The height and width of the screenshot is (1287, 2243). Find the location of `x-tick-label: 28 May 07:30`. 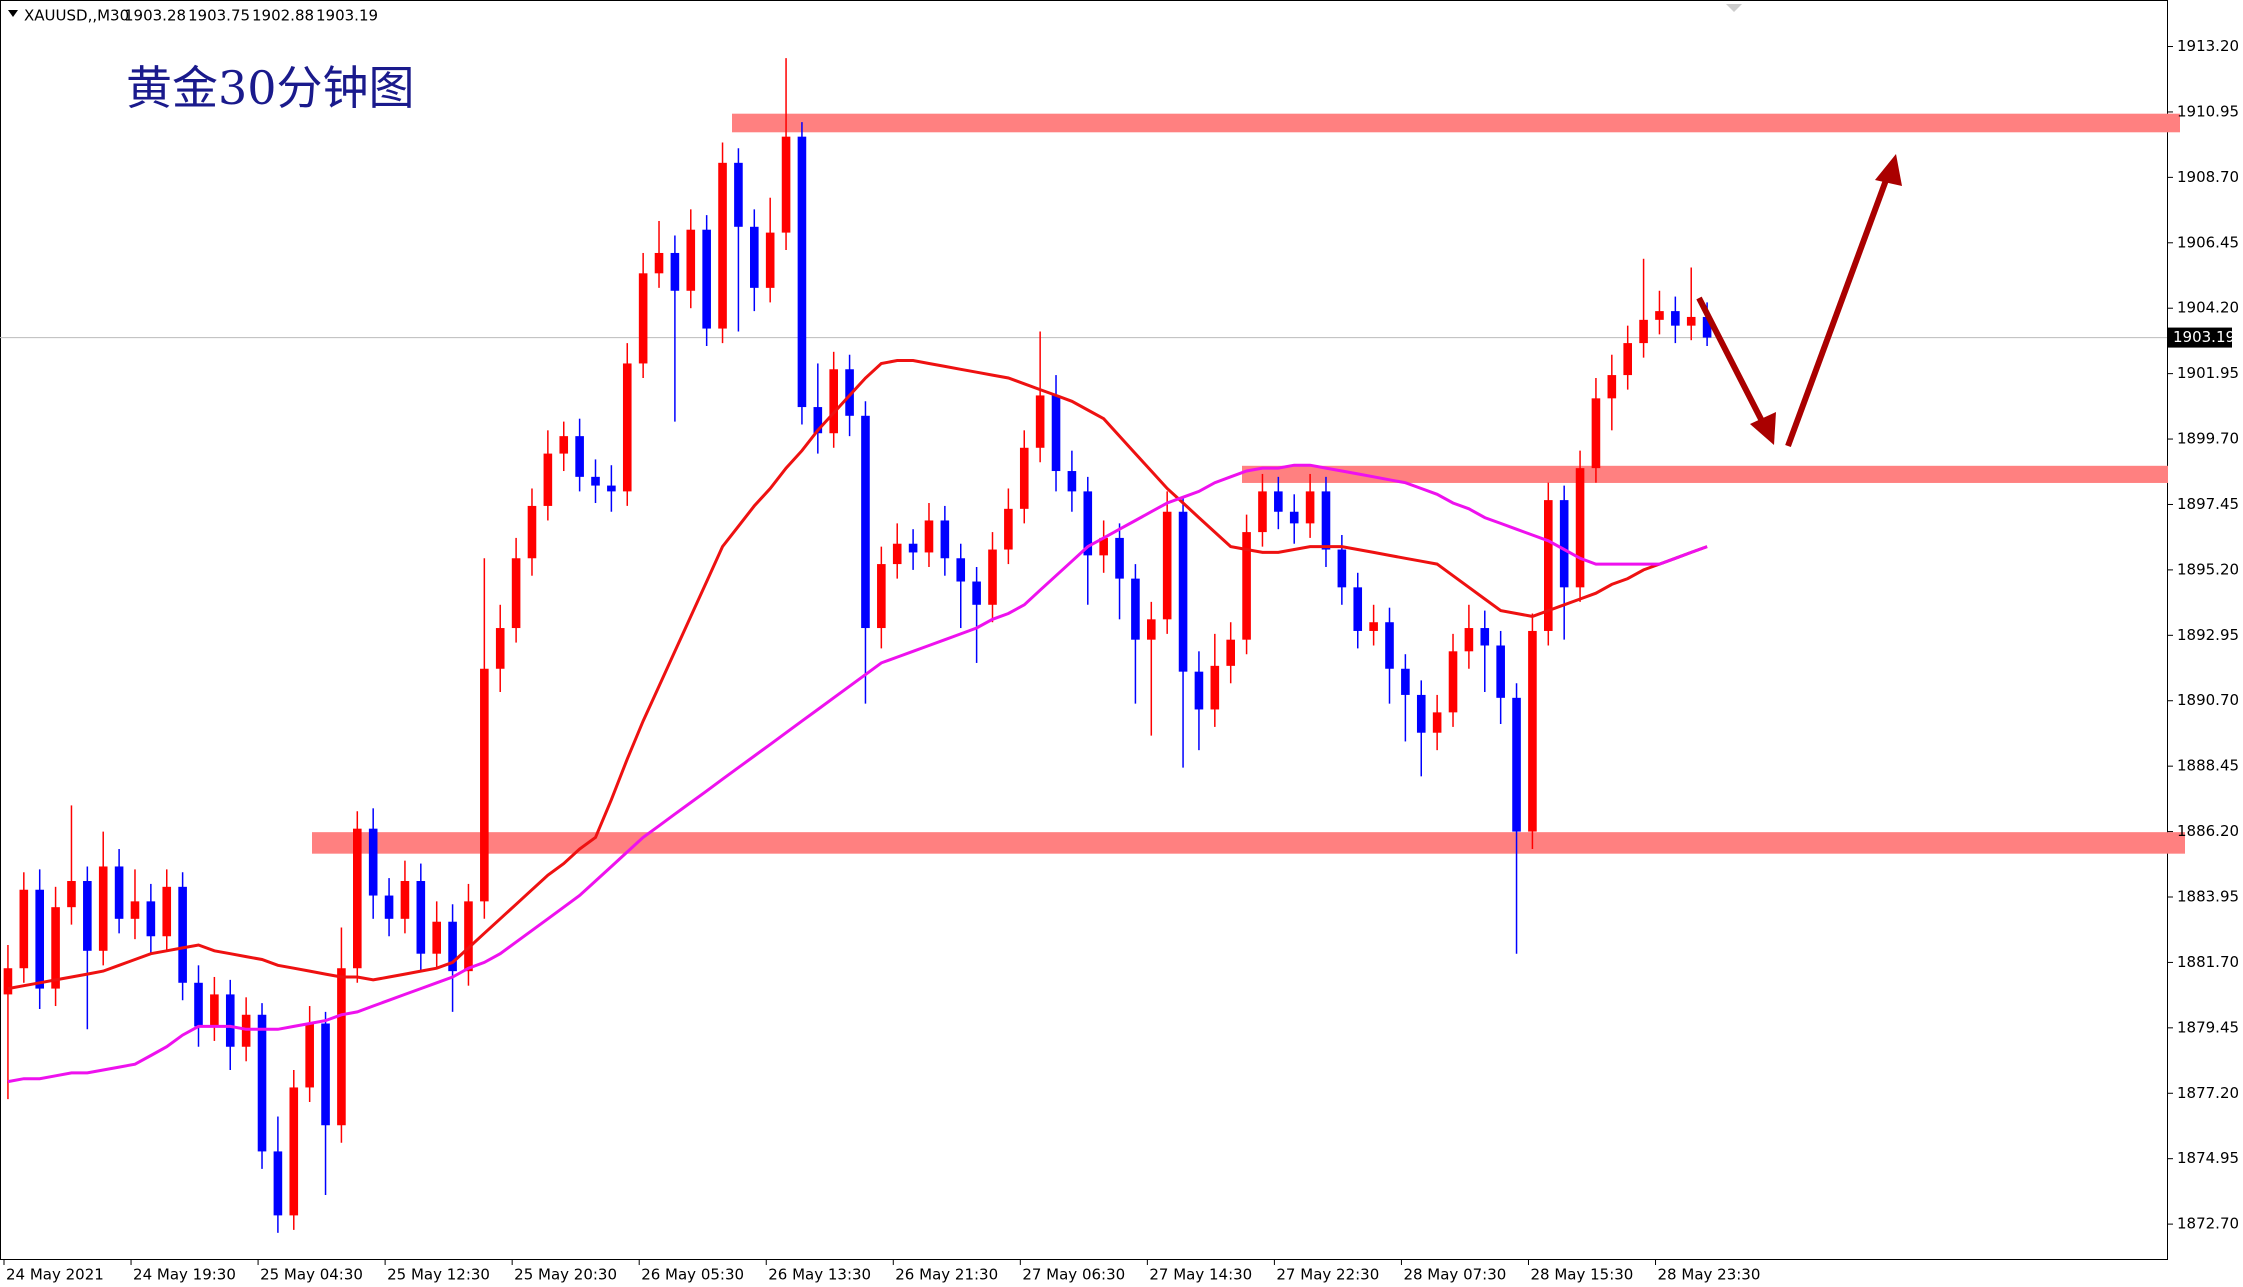

x-tick-label: 28 May 07:30 is located at coordinates (1454, 1275).